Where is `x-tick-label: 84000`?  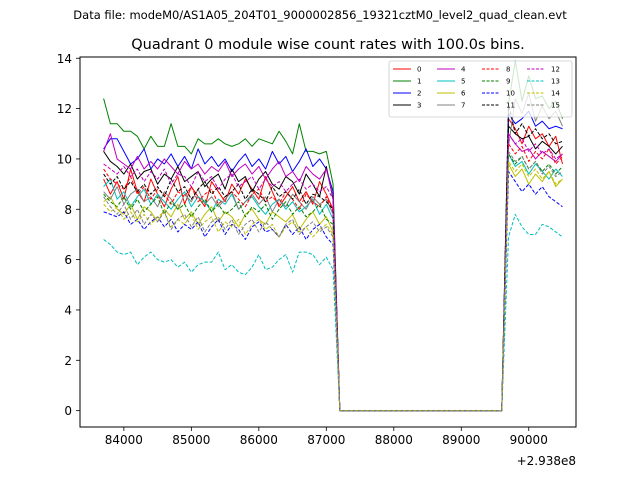 x-tick-label: 84000 is located at coordinates (124, 440).